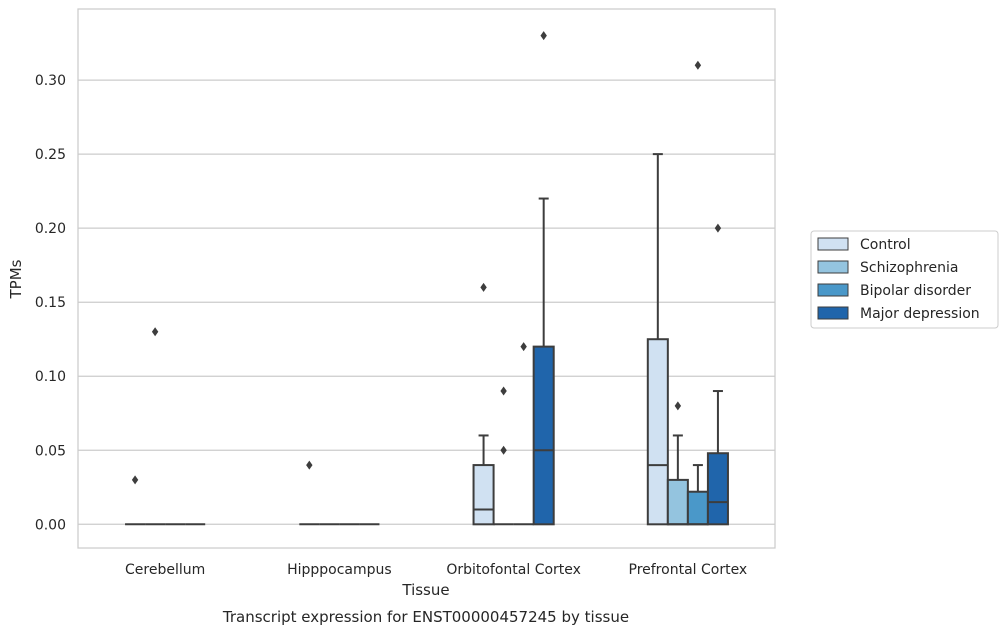  What do you see at coordinates (909, 268) in the screenshot?
I see `legend-label: Schizophrenia` at bounding box center [909, 268].